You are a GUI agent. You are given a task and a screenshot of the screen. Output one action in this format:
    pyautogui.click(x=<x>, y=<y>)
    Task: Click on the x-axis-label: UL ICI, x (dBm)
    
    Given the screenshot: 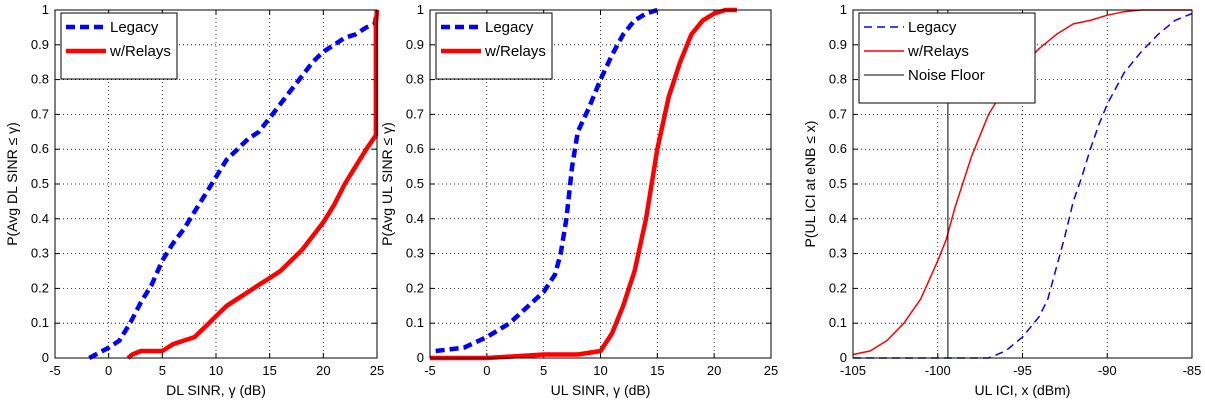 What is the action you would take?
    pyautogui.click(x=1023, y=390)
    